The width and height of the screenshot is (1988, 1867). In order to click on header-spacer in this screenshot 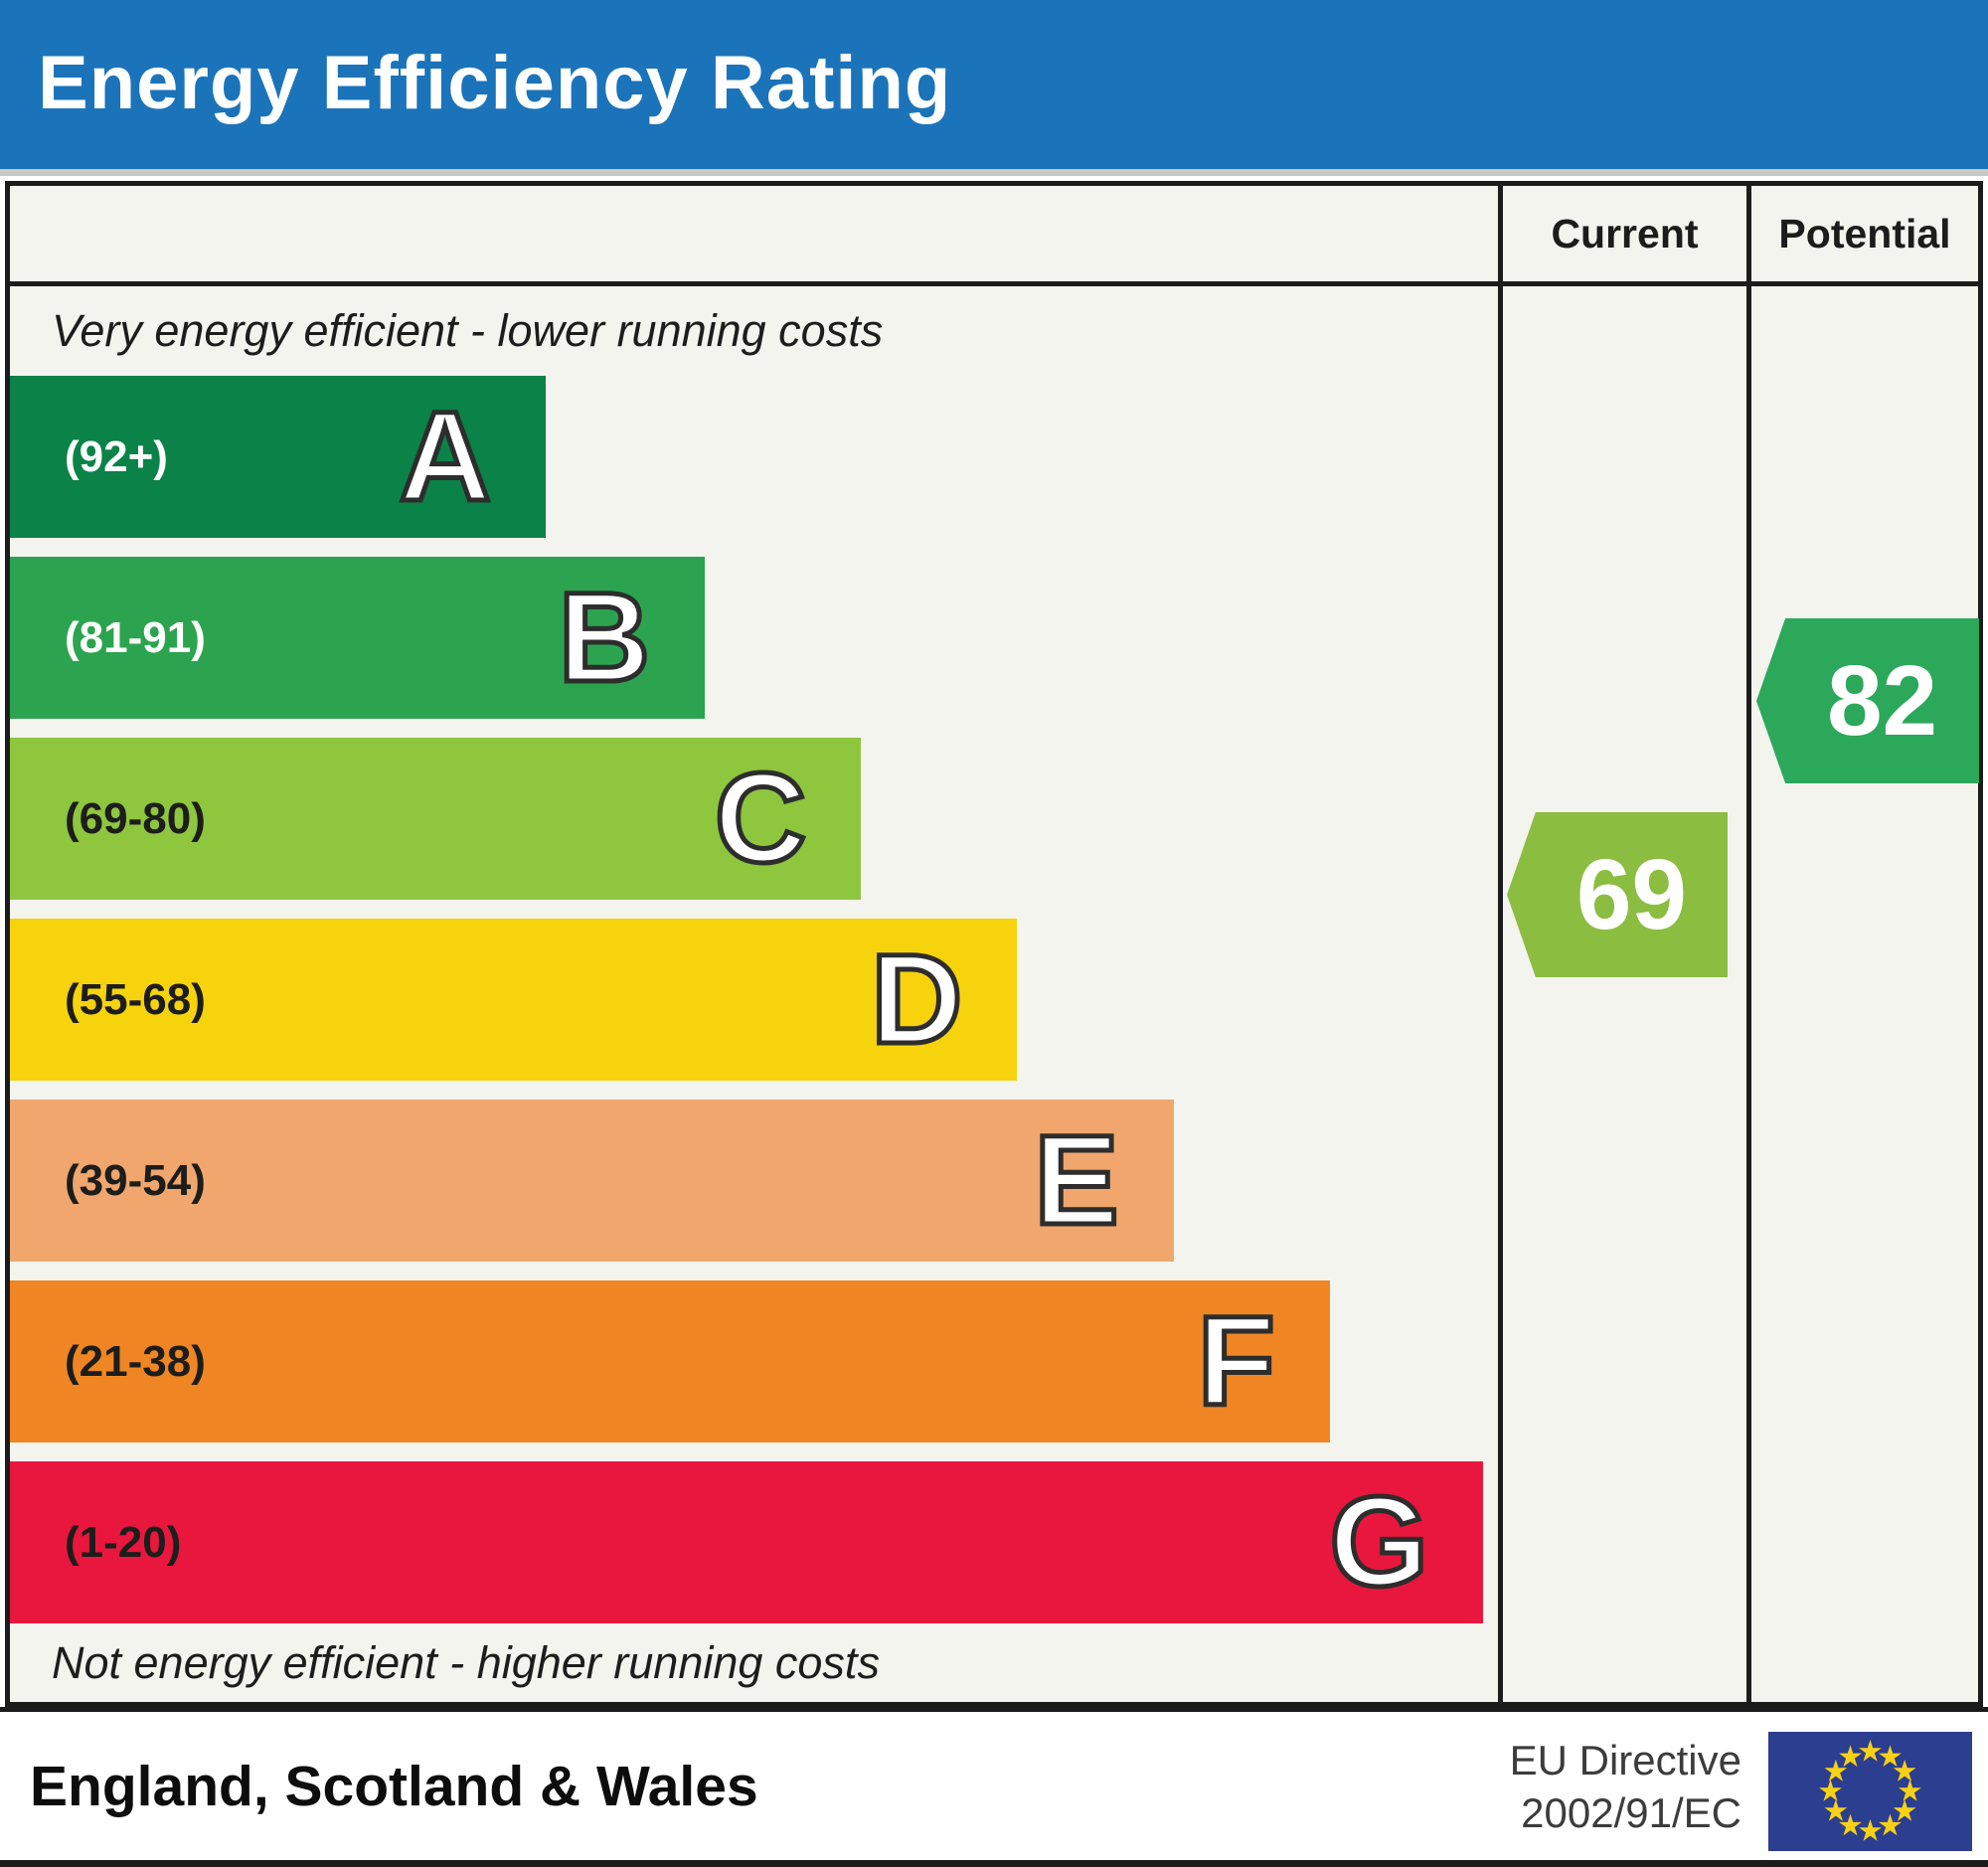, I will do `click(754, 233)`.